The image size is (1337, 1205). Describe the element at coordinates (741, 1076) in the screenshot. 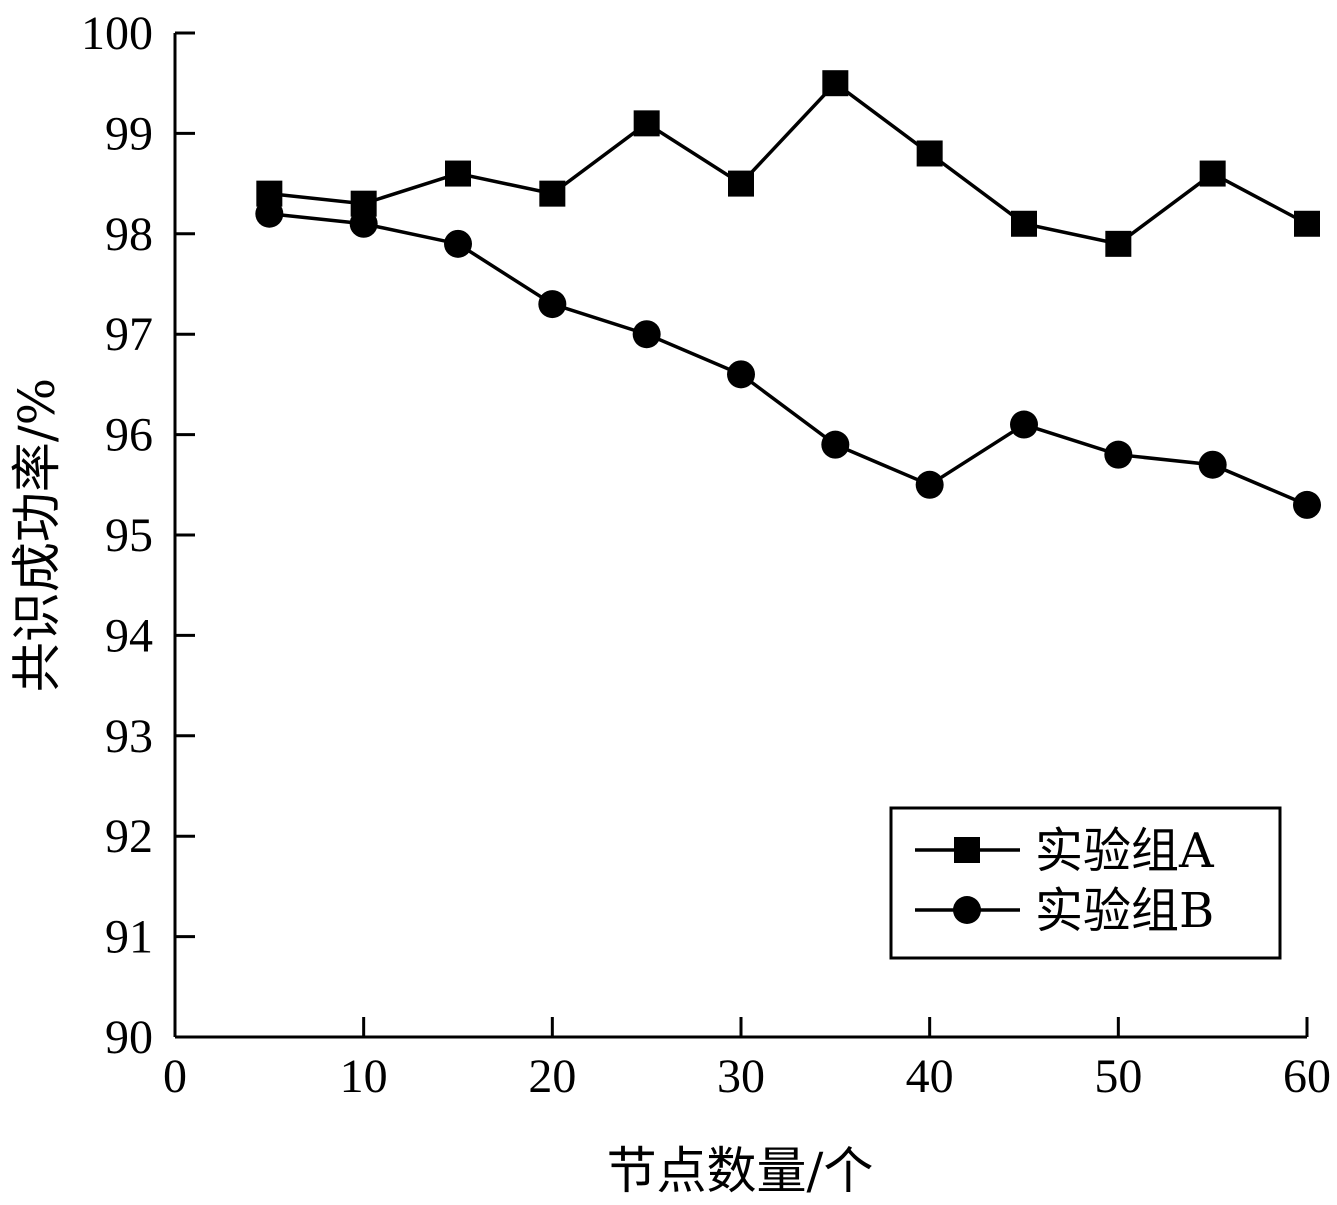

I see `x-tick-label: 30` at that location.